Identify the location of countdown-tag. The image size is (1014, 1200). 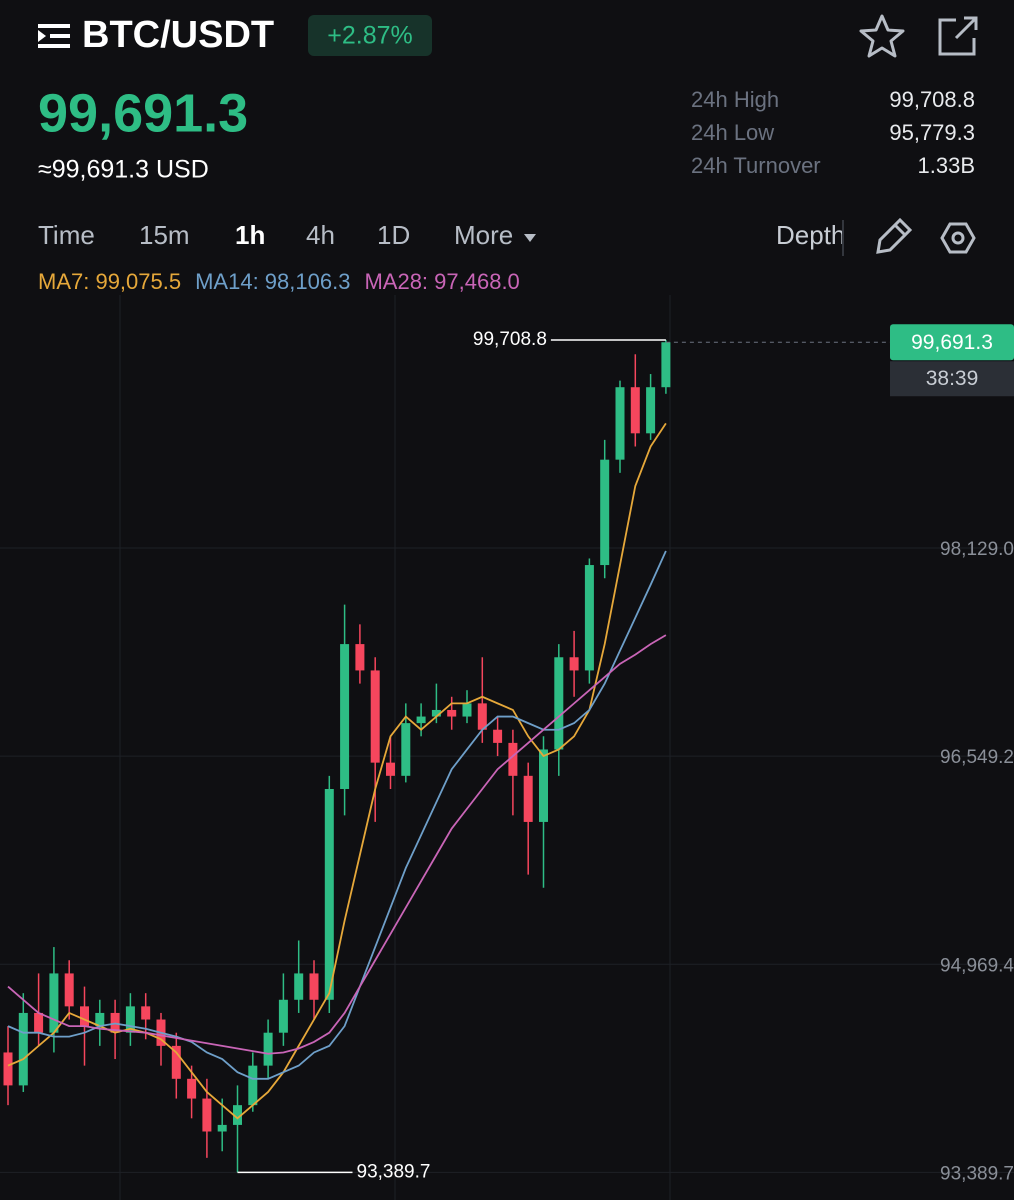
(952, 379).